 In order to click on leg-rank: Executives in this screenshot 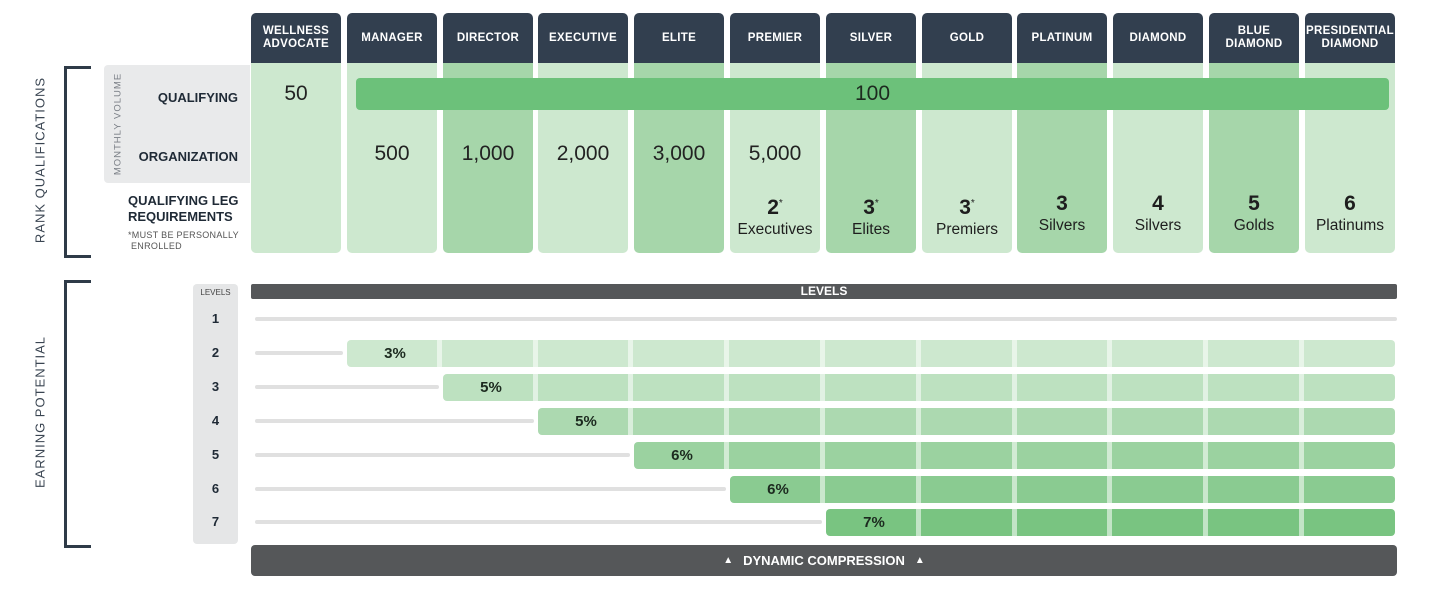, I will do `click(775, 229)`.